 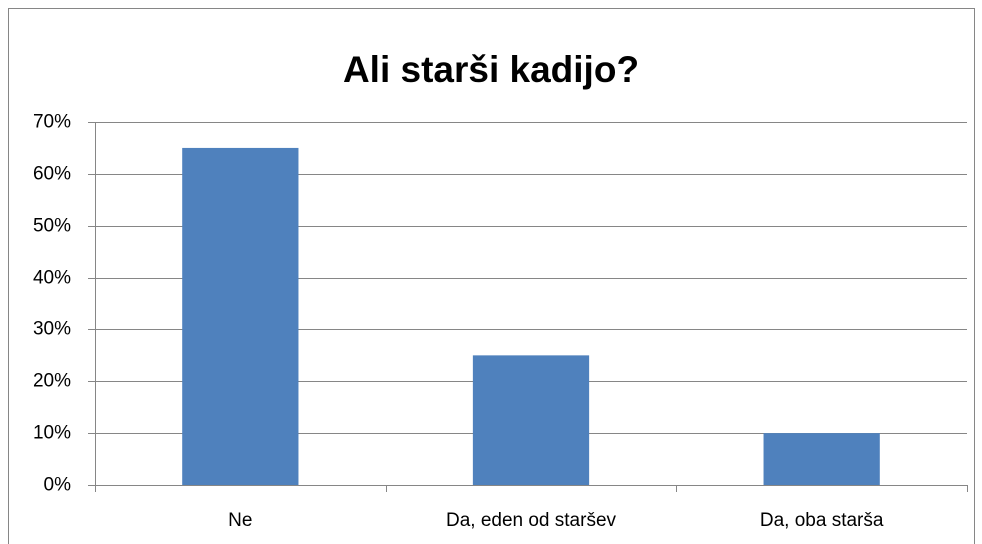 I want to click on y-tick-label: 30%, so click(x=52, y=329).